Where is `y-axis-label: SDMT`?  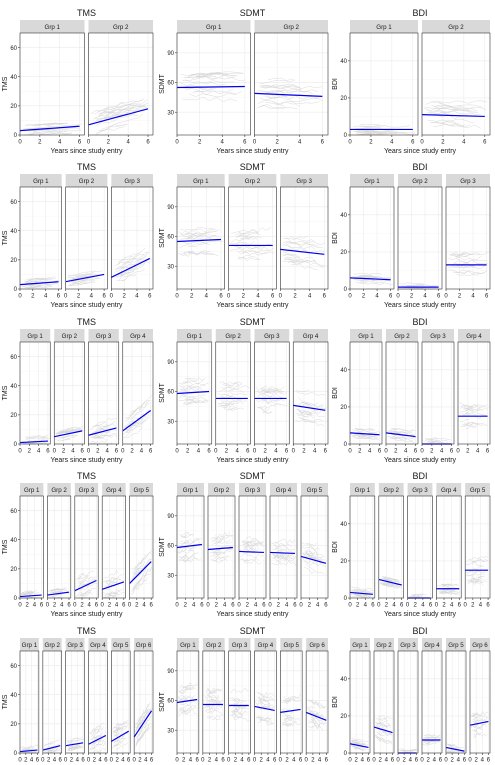 y-axis-label: SDMT is located at coordinates (162, 701).